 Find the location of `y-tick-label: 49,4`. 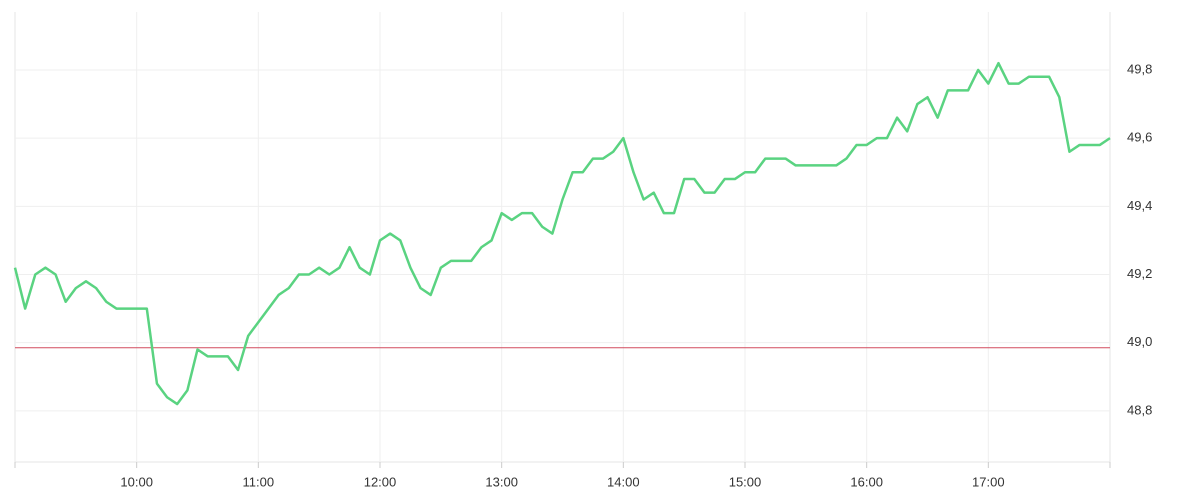

y-tick-label: 49,4 is located at coordinates (1139, 205).